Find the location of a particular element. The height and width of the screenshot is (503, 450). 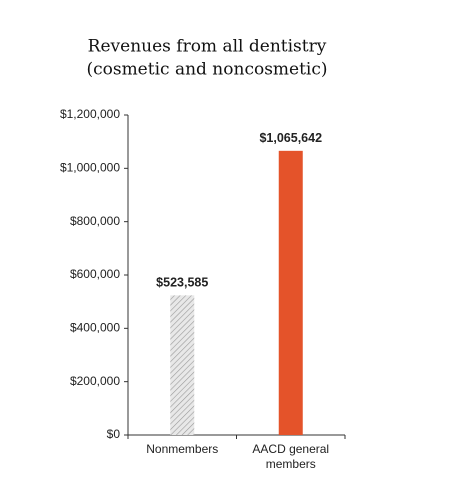

y-tick-label: $1,200,000 is located at coordinates (90, 114).